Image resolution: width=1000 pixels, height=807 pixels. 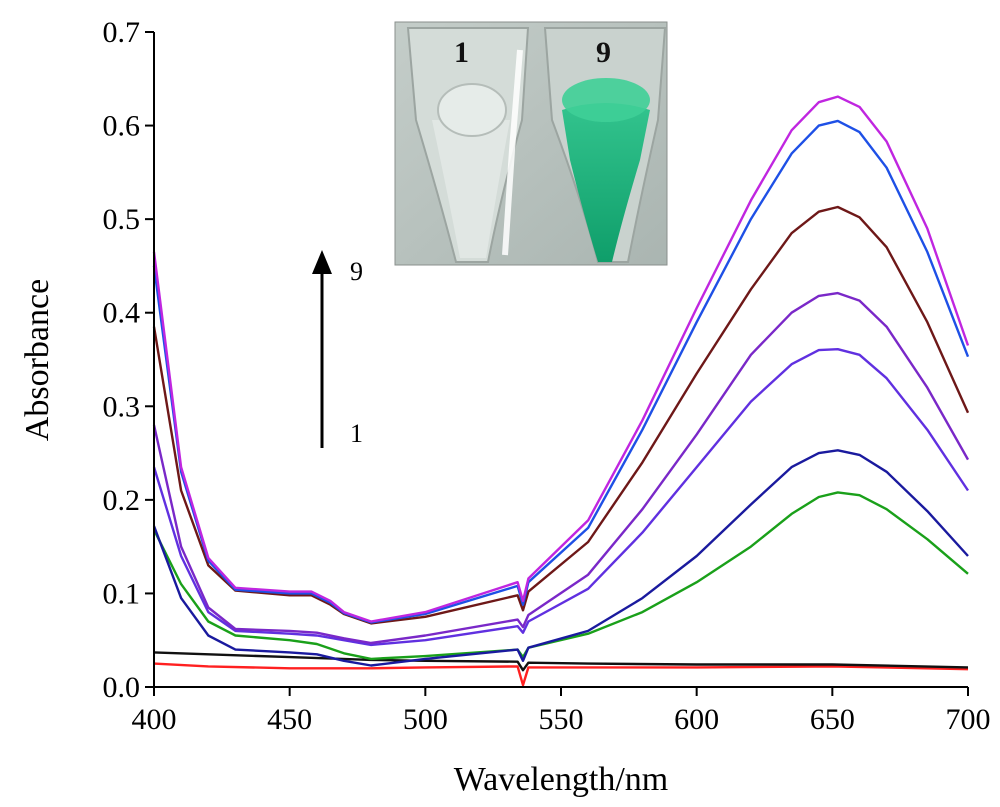 What do you see at coordinates (468, 145) in the screenshot?
I see `tube-1: 1` at bounding box center [468, 145].